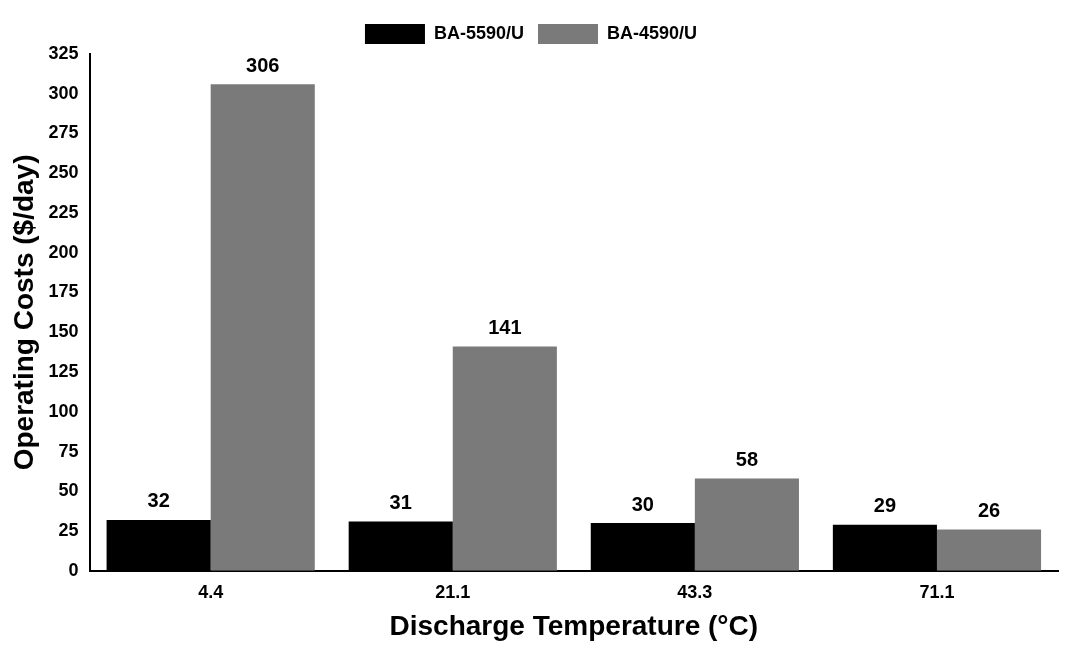  I want to click on y-tick-label: 50, so click(68, 490).